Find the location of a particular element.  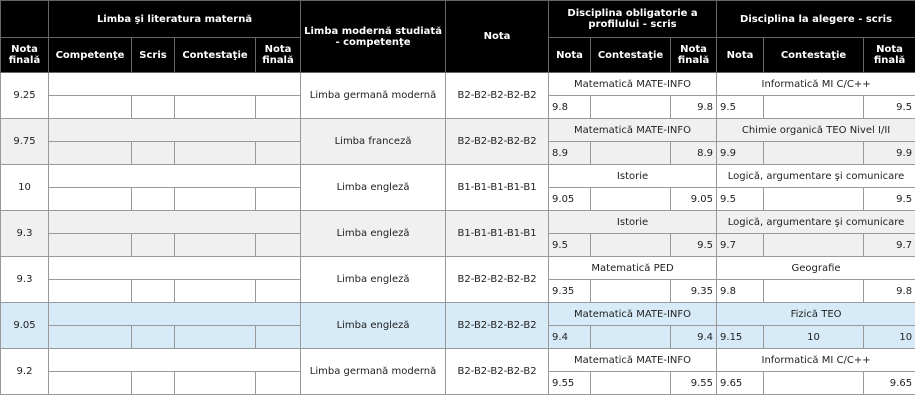

final-grade: 9.55 is located at coordinates (694, 383).